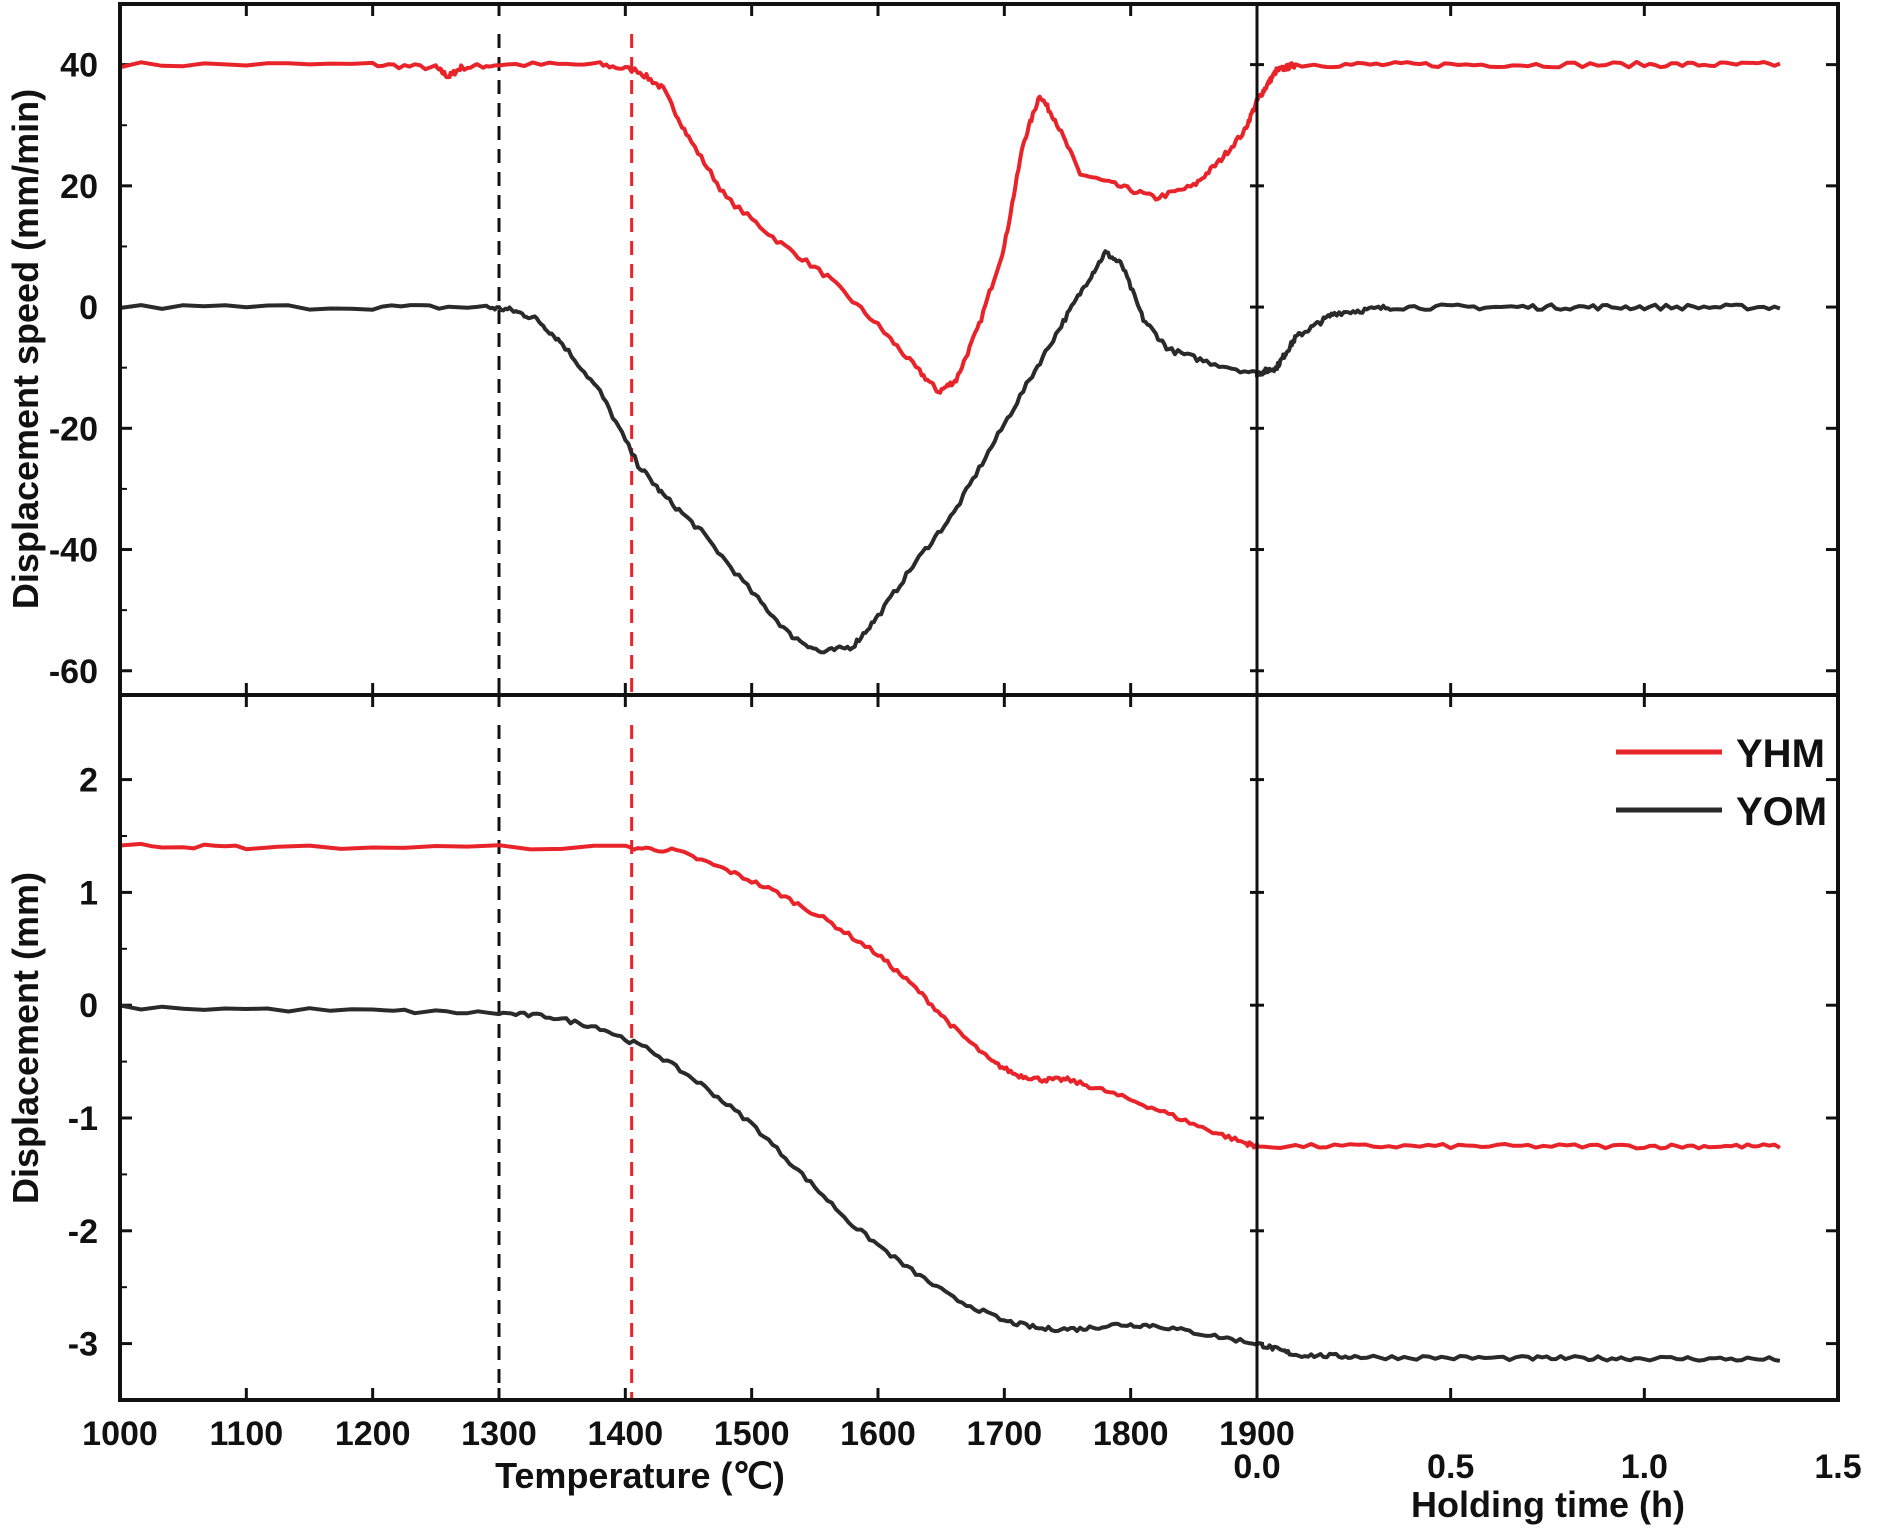 The image size is (1890, 1532). Describe the element at coordinates (626, 1434) in the screenshot. I see `x-tick-label-temperature: 1400` at that location.